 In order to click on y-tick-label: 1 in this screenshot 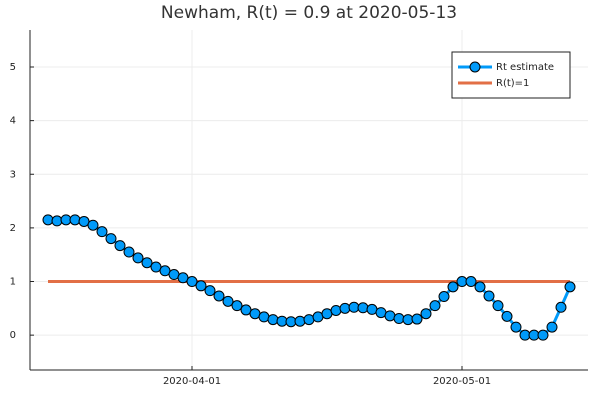, I will do `click(13, 282)`.